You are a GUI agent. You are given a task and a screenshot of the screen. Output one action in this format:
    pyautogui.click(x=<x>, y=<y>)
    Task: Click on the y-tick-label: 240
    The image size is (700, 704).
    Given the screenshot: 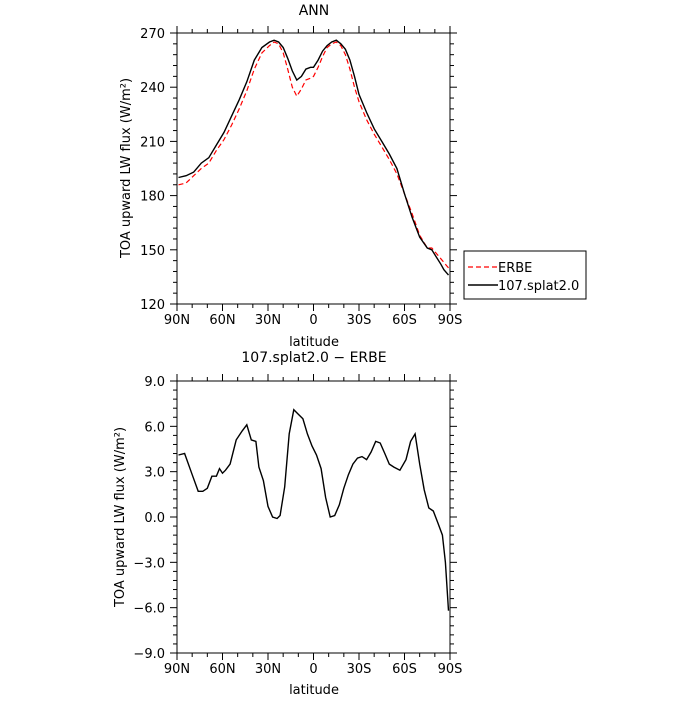 What is the action you would take?
    pyautogui.click(x=152, y=88)
    